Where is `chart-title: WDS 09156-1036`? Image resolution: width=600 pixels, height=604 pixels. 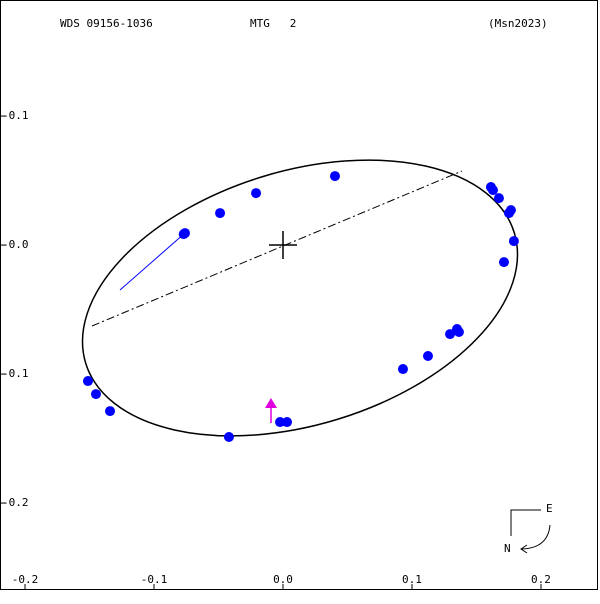
chart-title: WDS 09156-1036 is located at coordinates (106, 23).